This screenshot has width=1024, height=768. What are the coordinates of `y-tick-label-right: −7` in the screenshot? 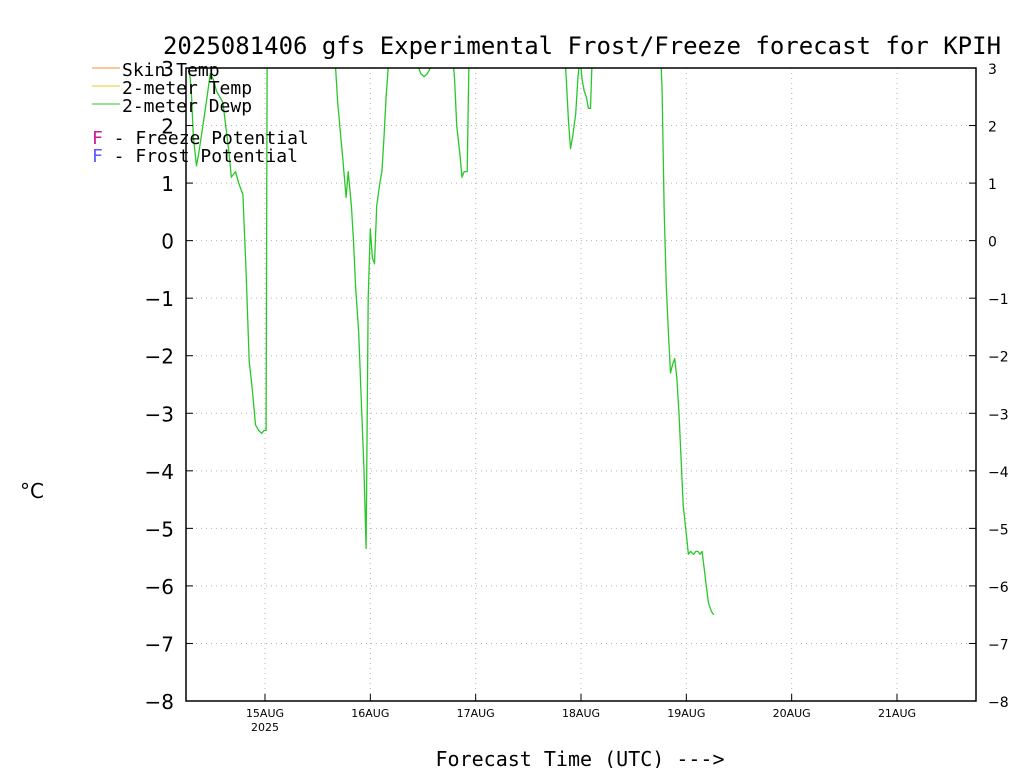 It's located at (998, 645).